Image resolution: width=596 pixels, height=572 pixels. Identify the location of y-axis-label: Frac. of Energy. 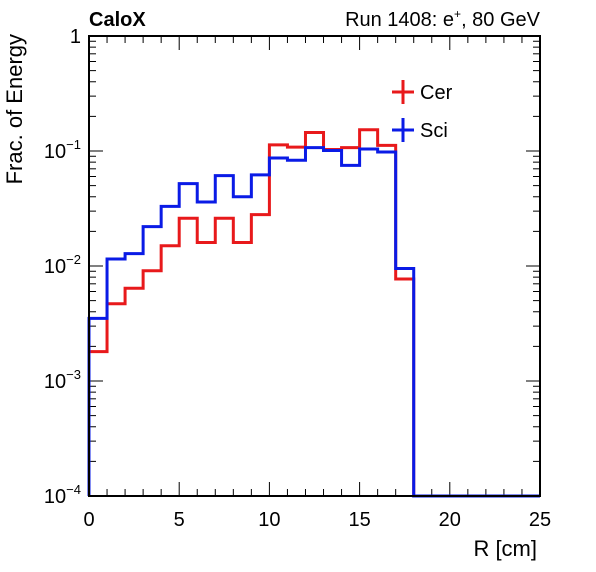
(14, 109).